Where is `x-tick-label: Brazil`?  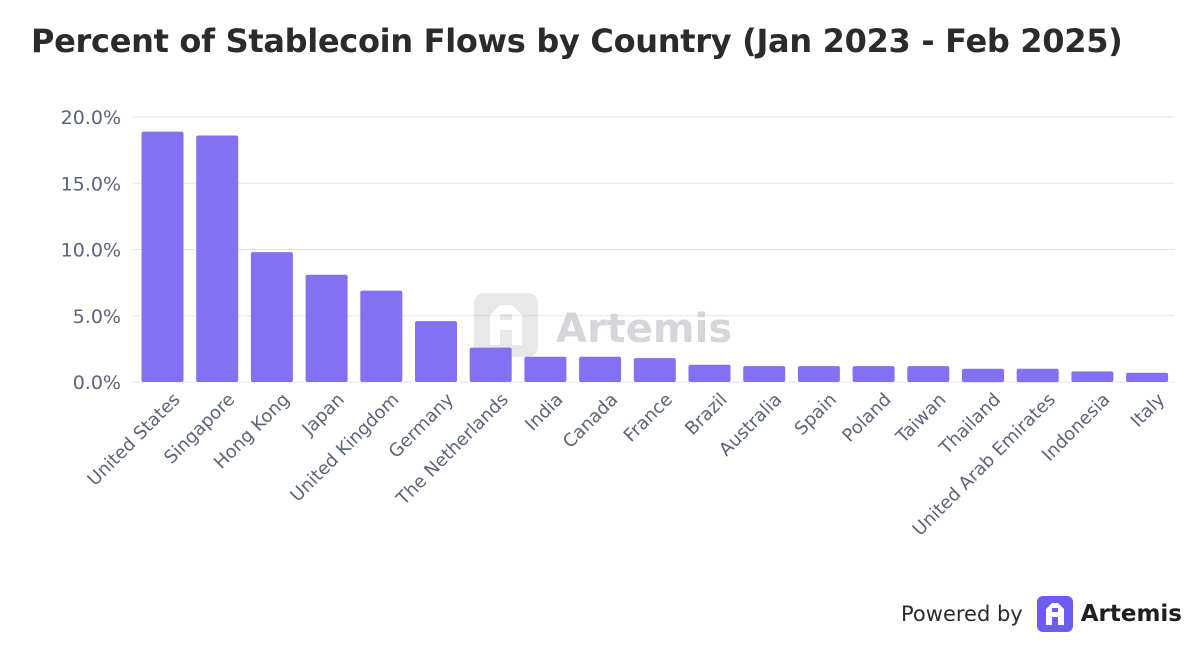
x-tick-label: Brazil is located at coordinates (706, 414).